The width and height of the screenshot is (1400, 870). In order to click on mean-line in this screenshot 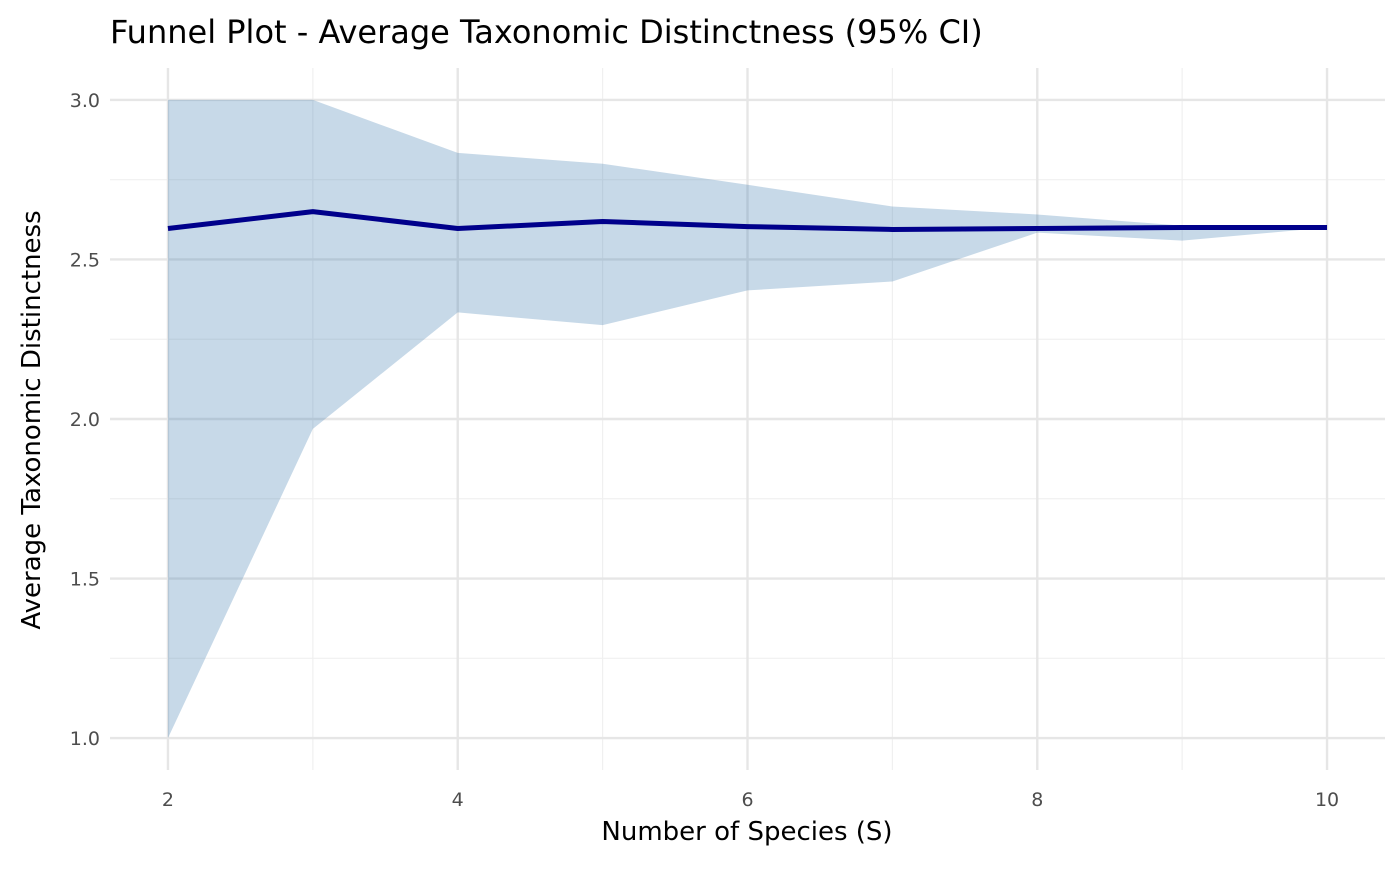, I will do `click(747, 220)`.